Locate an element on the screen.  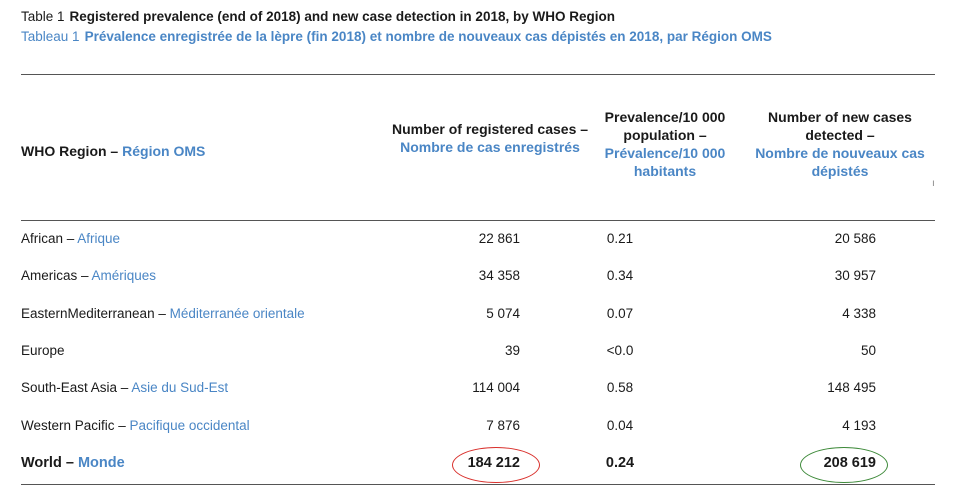
header-registered-en: Number of registered cases – is located at coordinates (490, 129).